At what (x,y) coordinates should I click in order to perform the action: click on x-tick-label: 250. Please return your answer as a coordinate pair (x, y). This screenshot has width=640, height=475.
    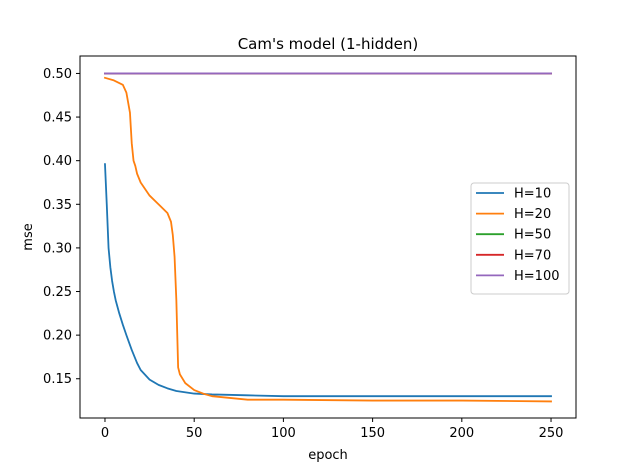
    Looking at the image, I should click on (551, 433).